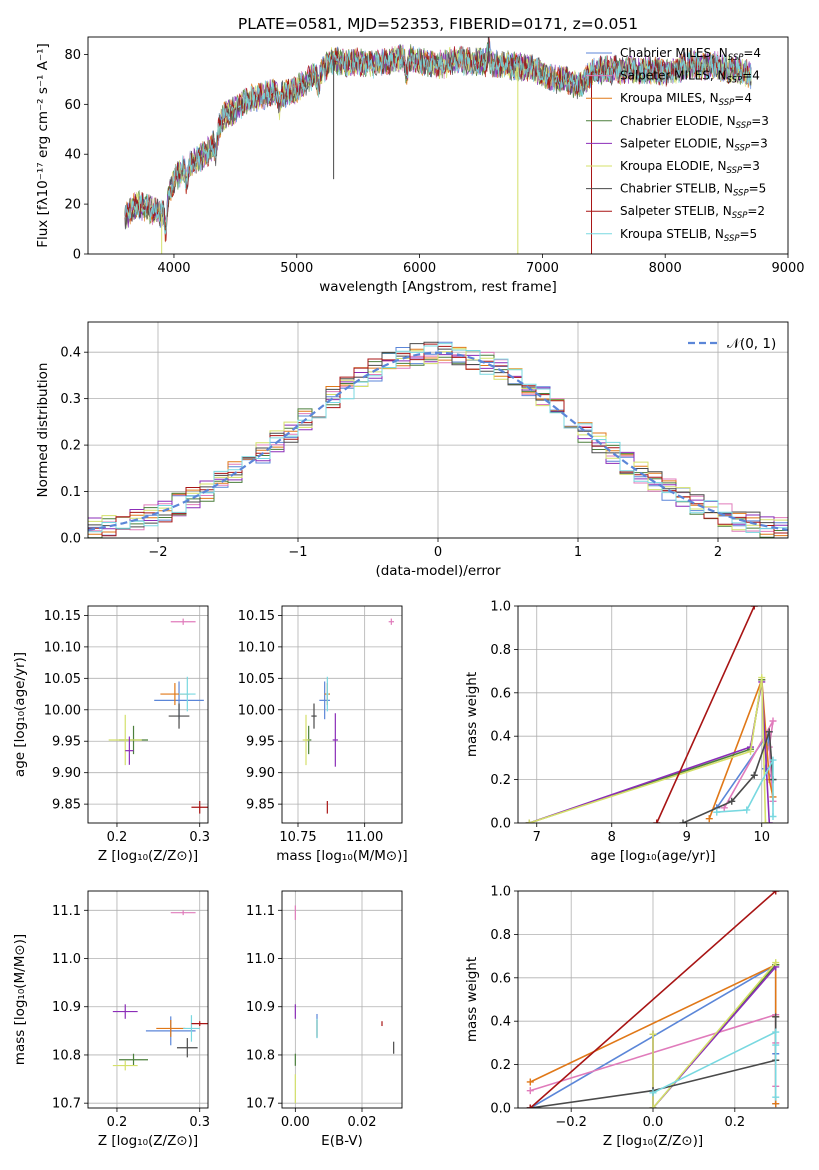 The width and height of the screenshot is (819, 1170). Describe the element at coordinates (686, 99) in the screenshot. I see `legend-label-kroupa-miles: Kroupa MILES, NSSP=4` at that location.